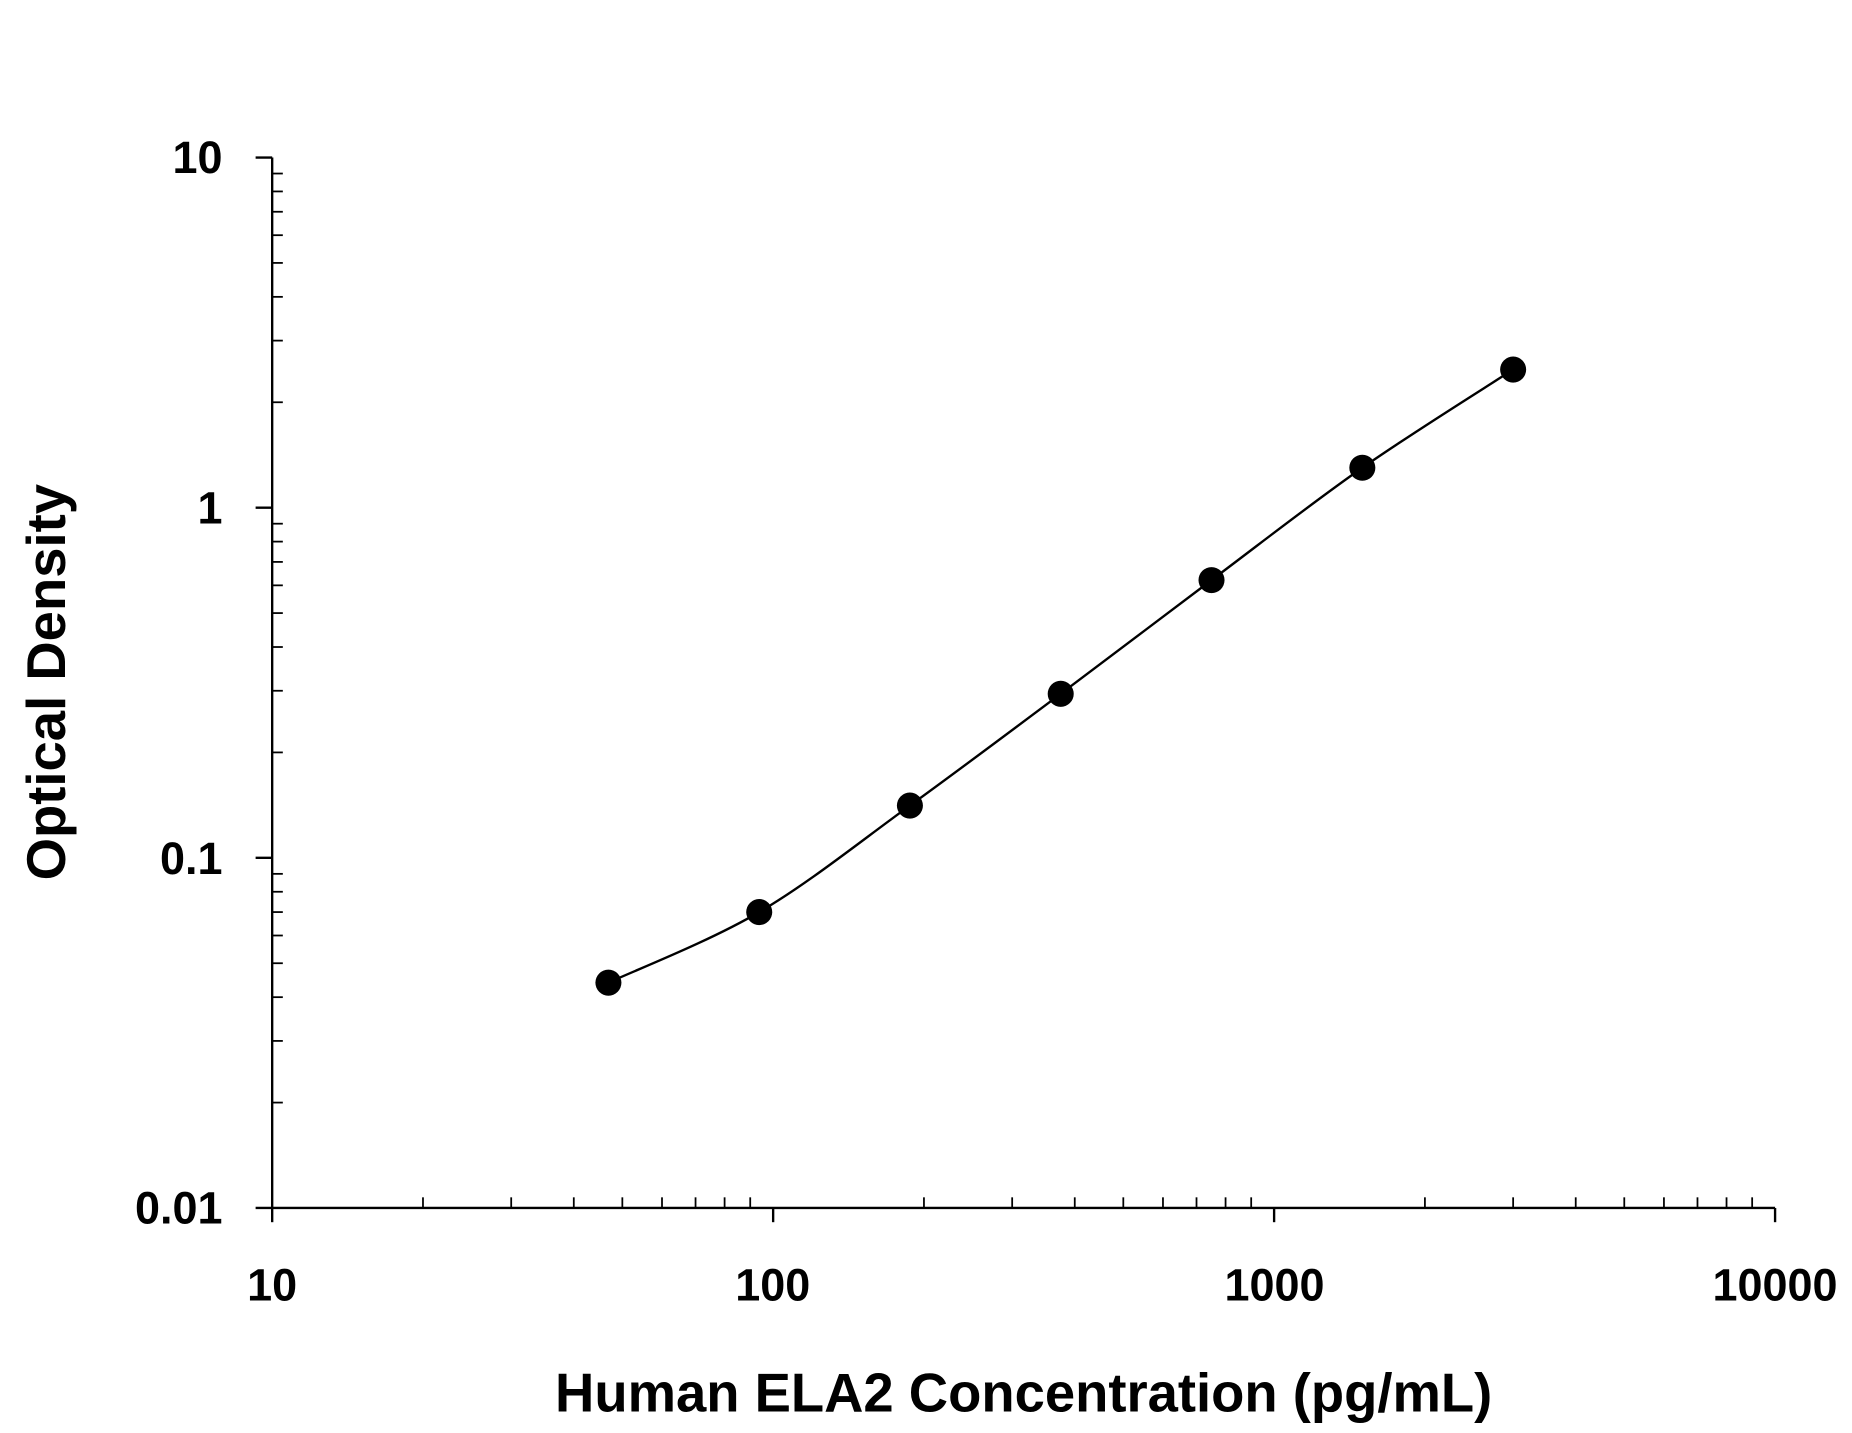 This screenshot has height=1433, width=1852. Describe the element at coordinates (209, 507) in the screenshot. I see `y-tick-label: 1` at that location.